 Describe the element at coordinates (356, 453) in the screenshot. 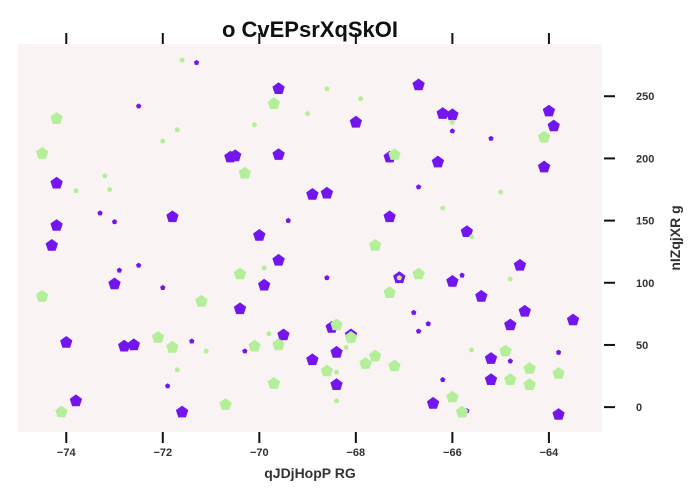

I see `x-tick-label-3: −68` at that location.